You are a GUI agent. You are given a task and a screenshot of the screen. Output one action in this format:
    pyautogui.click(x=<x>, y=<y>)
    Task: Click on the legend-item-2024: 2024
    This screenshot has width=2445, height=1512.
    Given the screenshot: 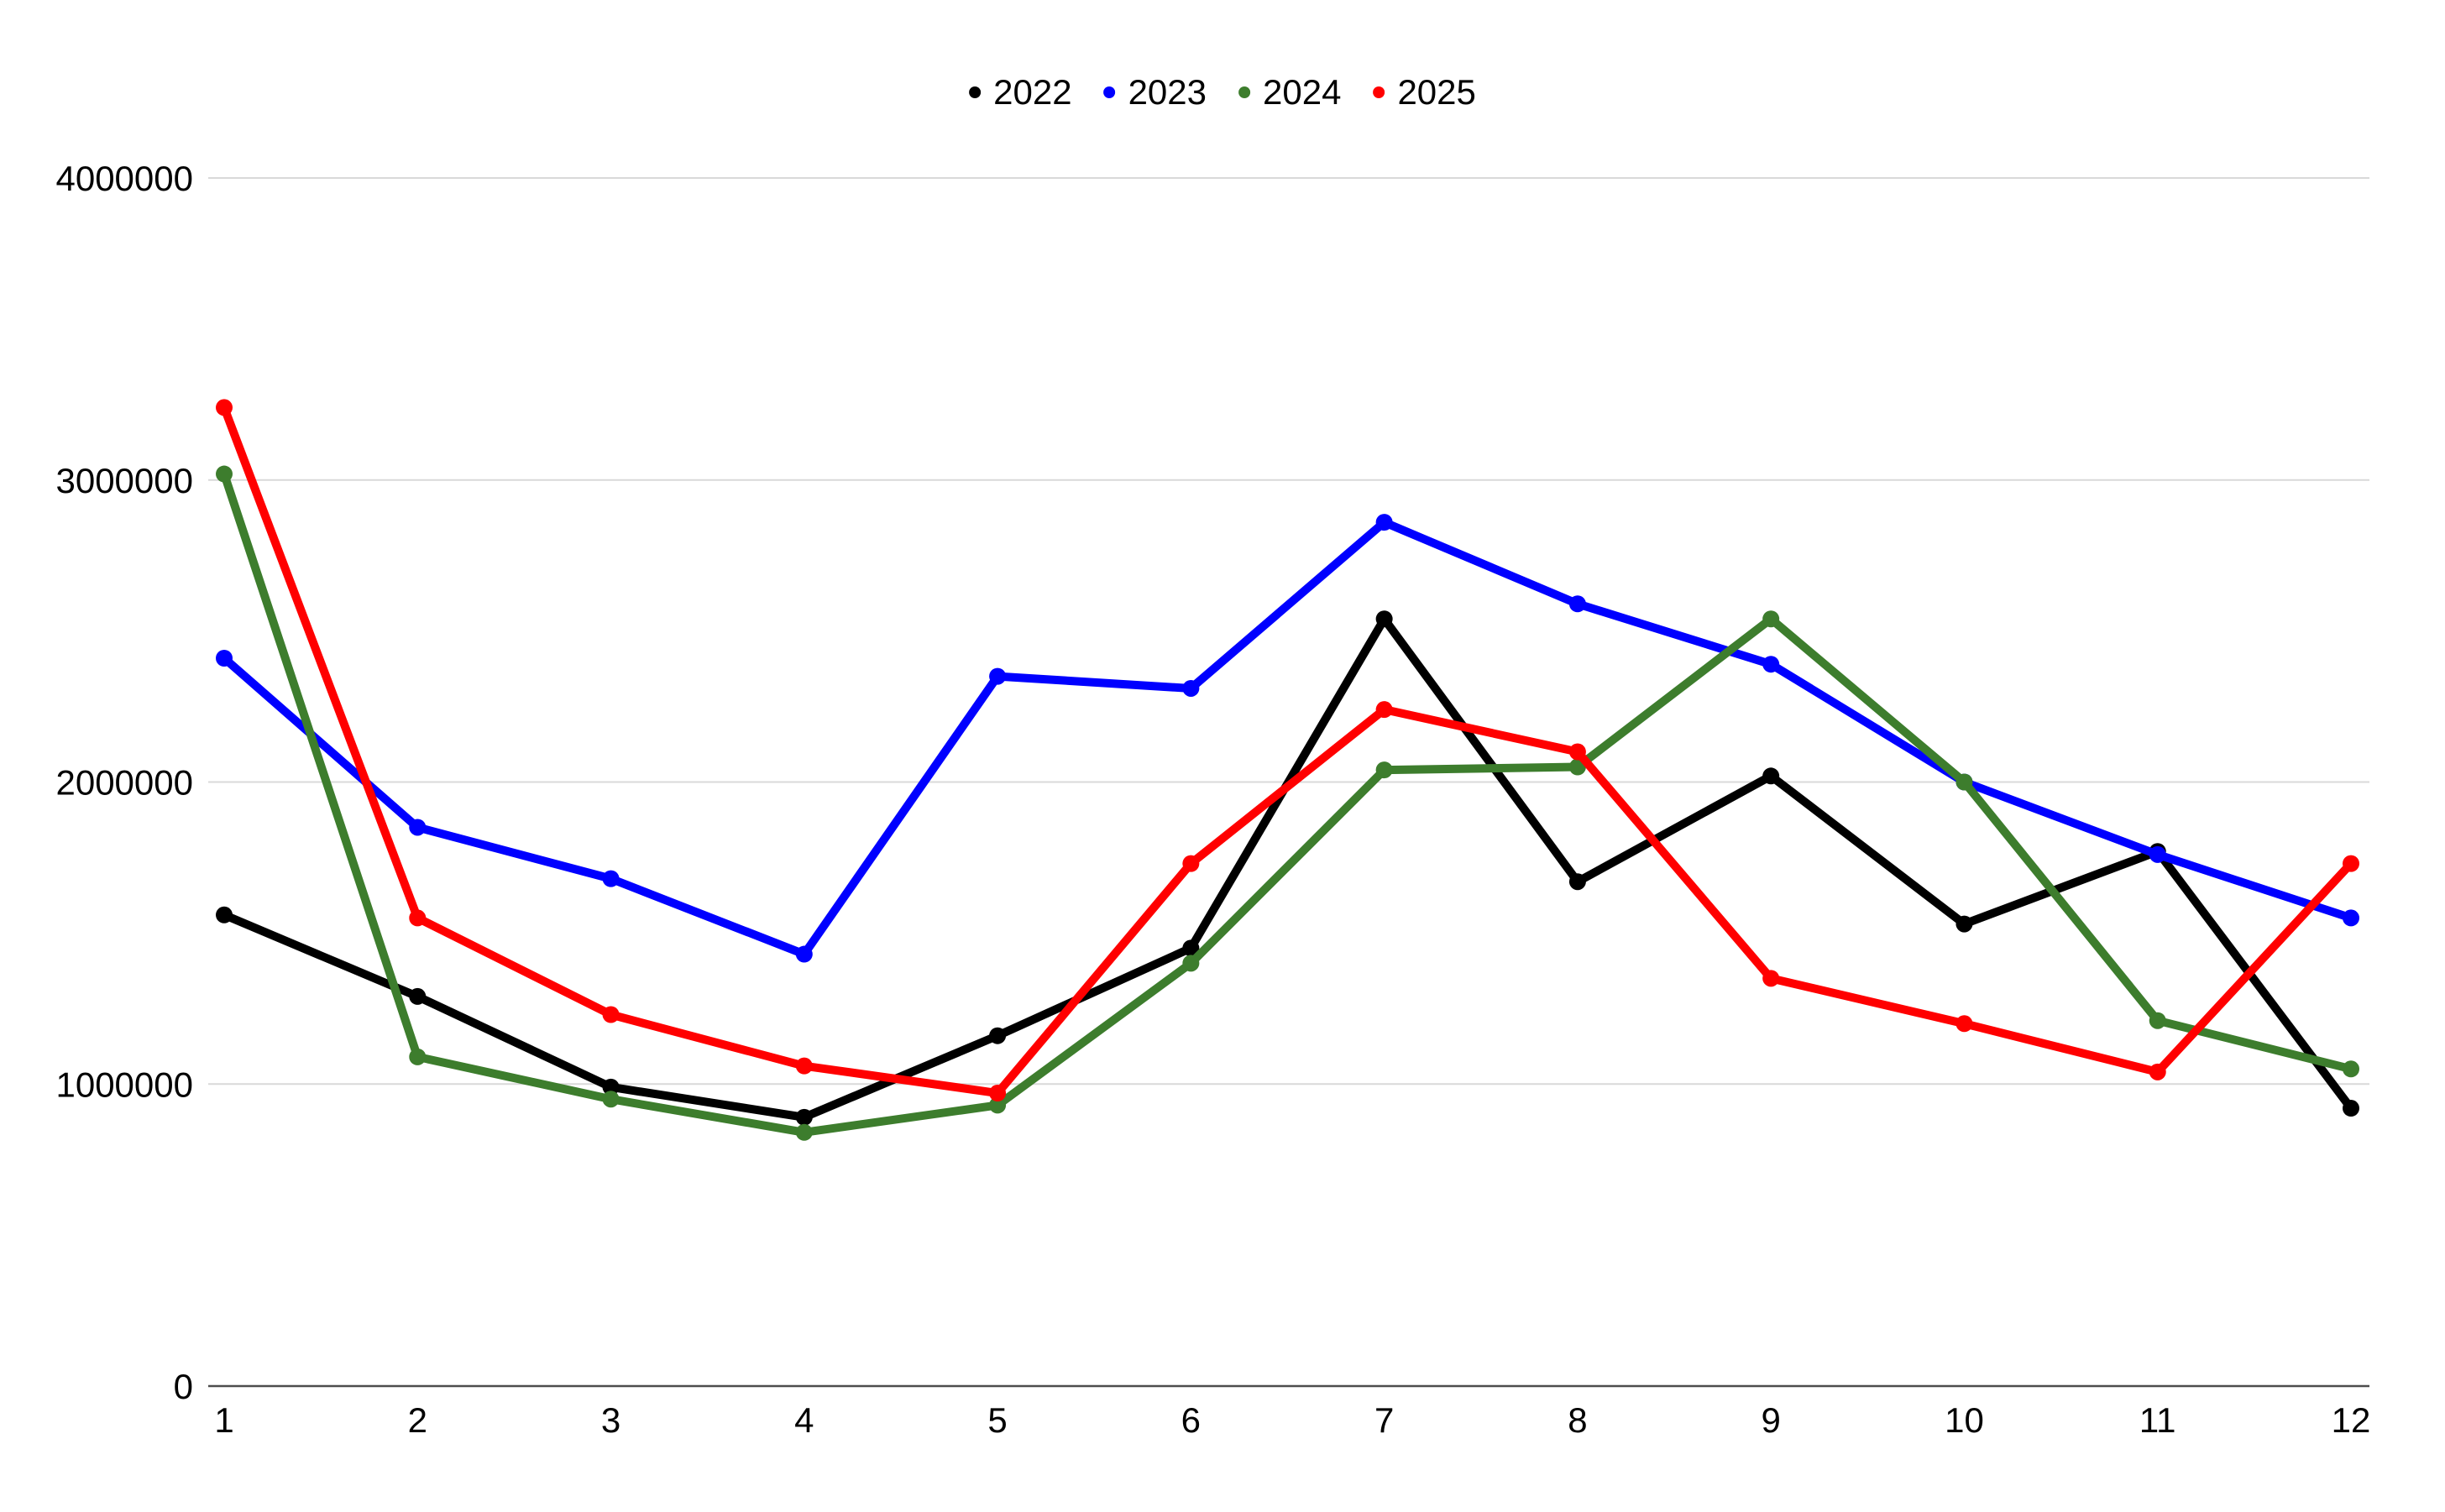 What is the action you would take?
    pyautogui.click(x=1289, y=92)
    